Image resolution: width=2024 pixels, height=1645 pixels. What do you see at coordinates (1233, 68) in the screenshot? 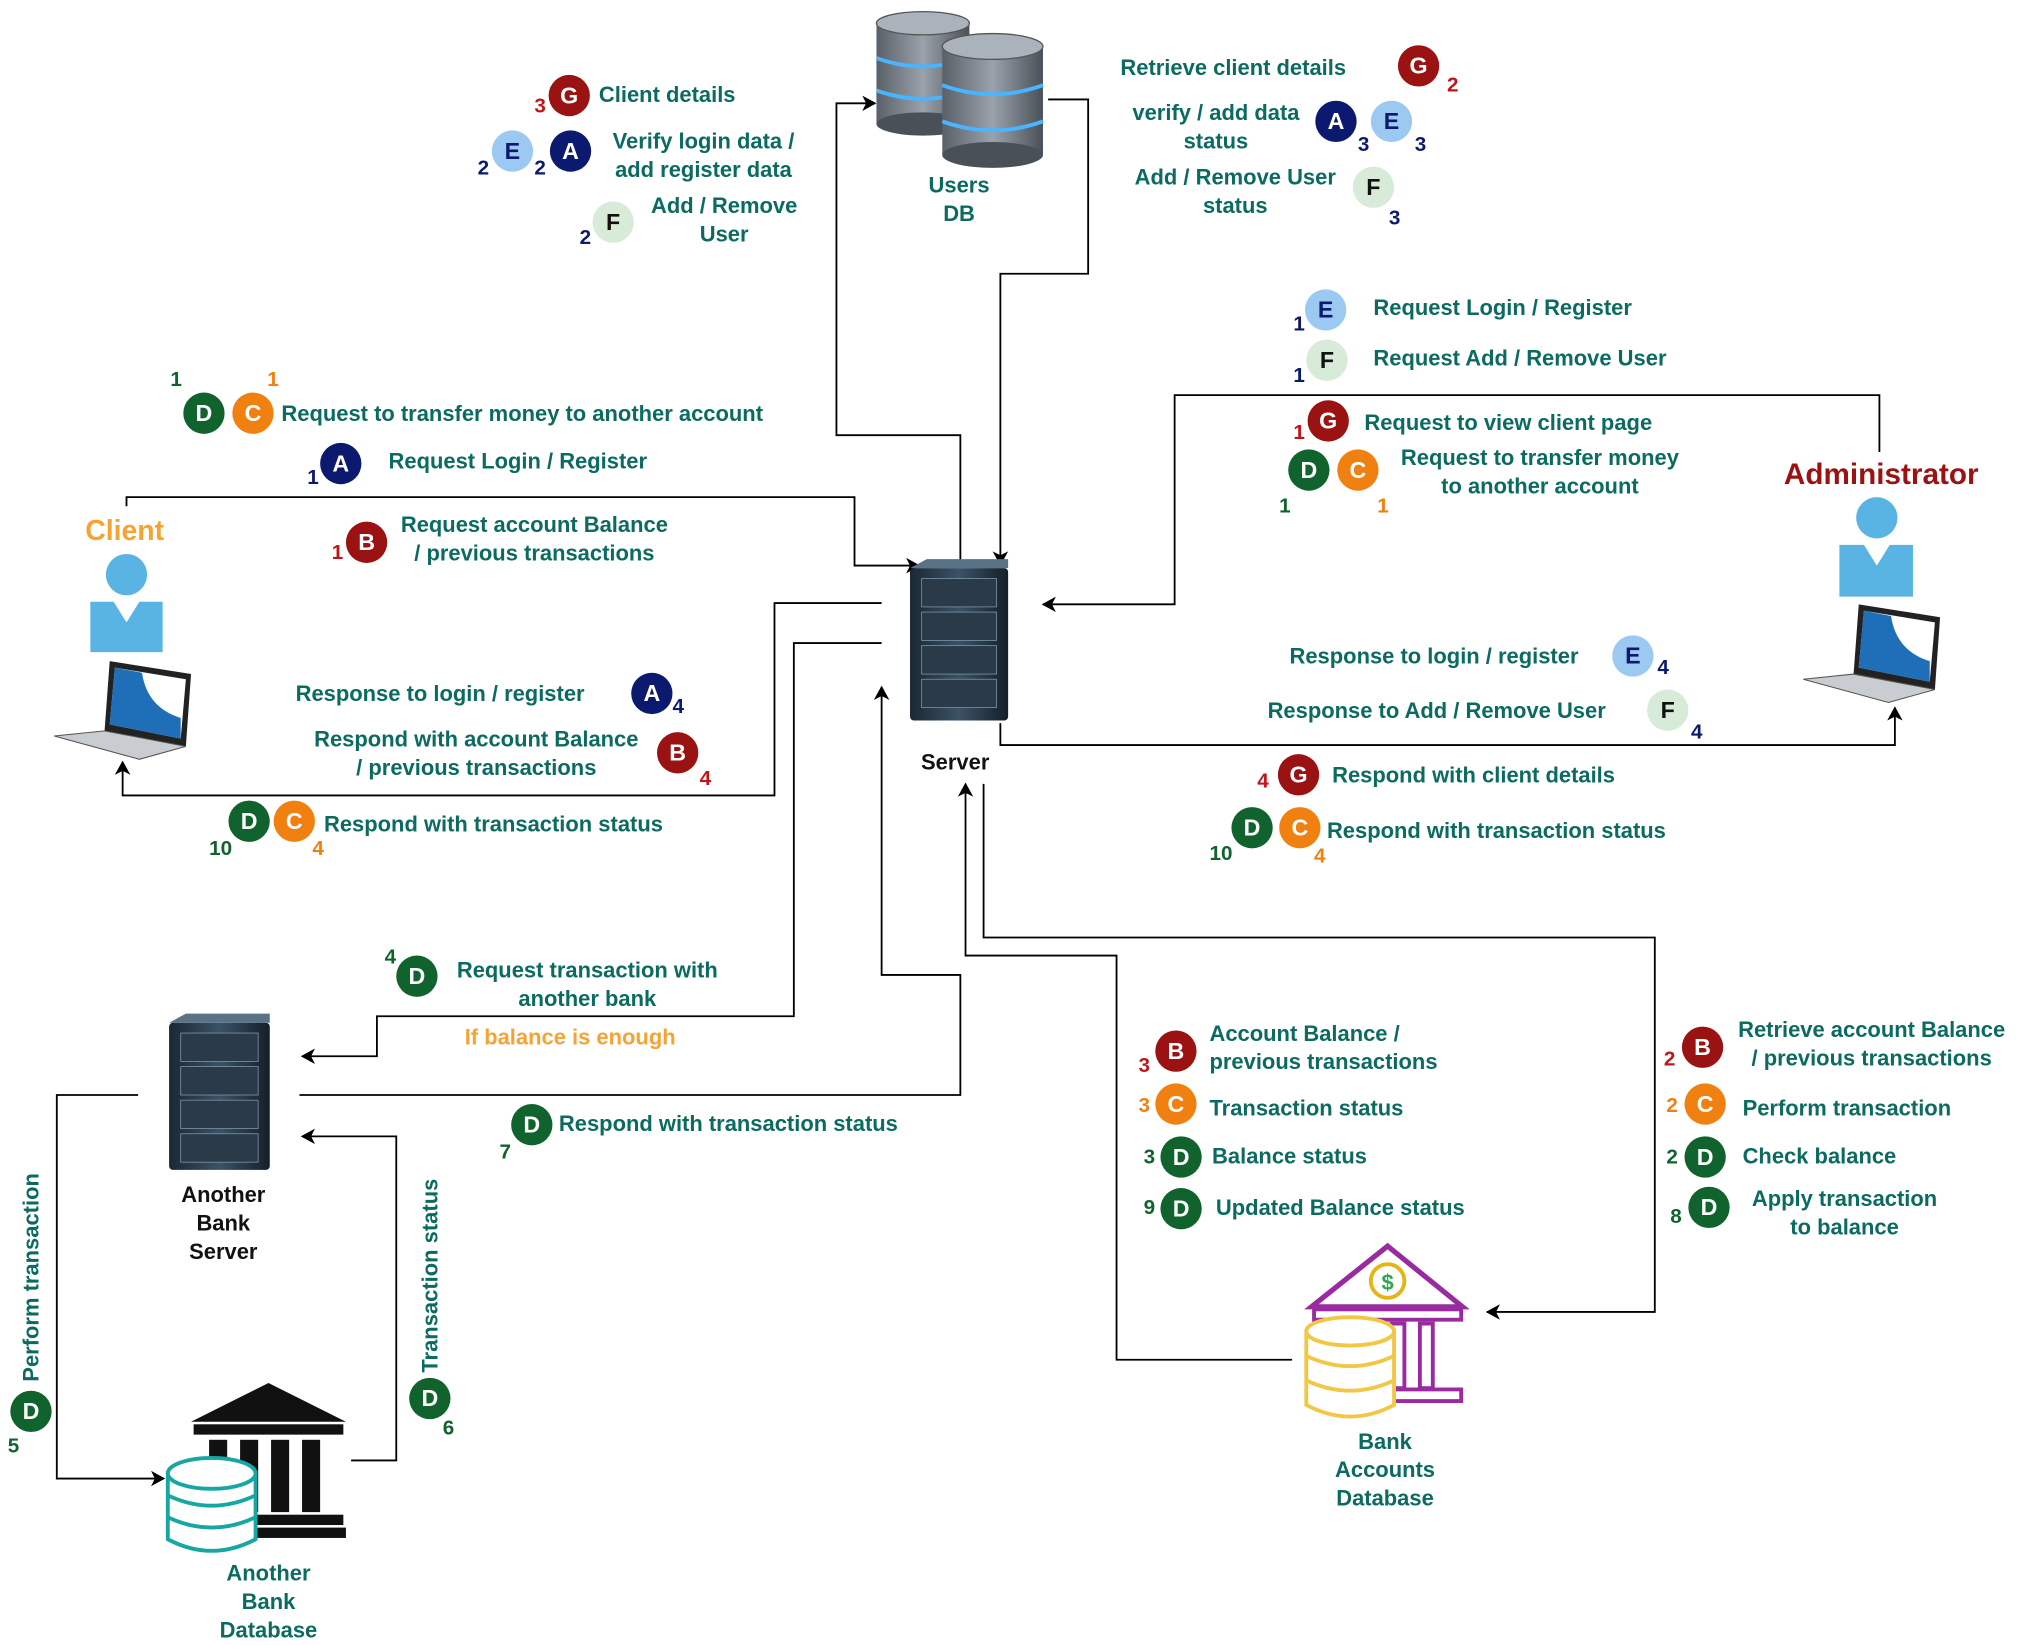
I see `label-retrieve-client-details: Retrieve client details` at bounding box center [1233, 68].